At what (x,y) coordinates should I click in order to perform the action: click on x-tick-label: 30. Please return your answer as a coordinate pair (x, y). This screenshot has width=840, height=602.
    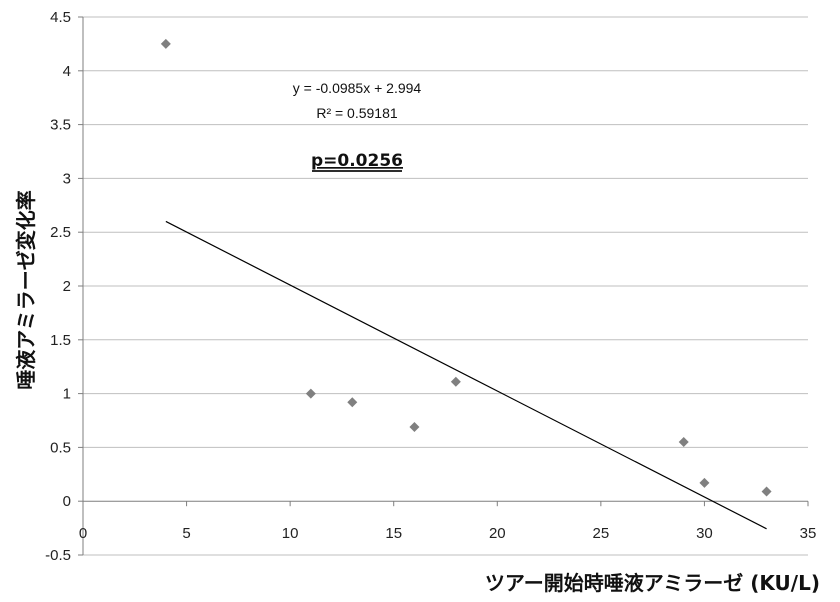
    Looking at the image, I should click on (704, 533).